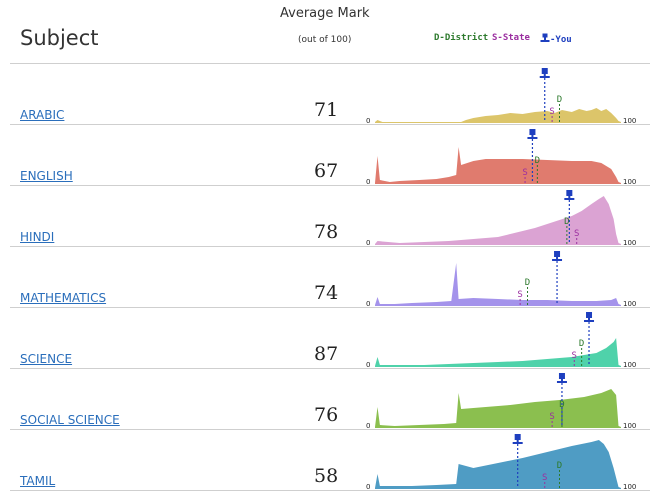 This screenshot has height=496, width=650. Describe the element at coordinates (325, 216) in the screenshot. I see `subject-row: HINDI 78 0 100 S D` at that location.